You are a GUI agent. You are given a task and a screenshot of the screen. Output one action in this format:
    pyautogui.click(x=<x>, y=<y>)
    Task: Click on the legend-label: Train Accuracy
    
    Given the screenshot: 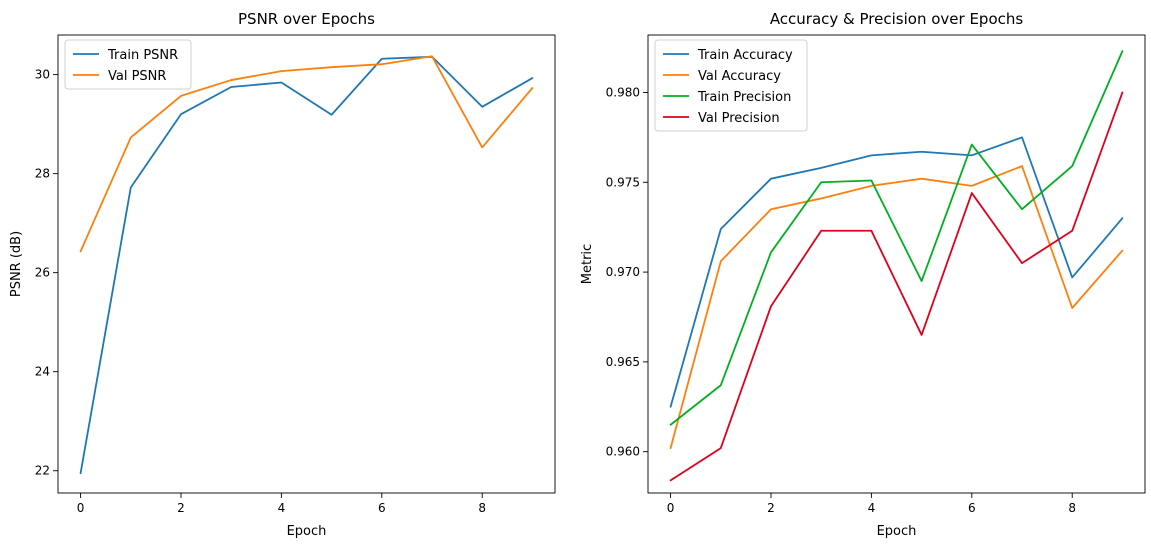 What is the action you would take?
    pyautogui.click(x=745, y=55)
    